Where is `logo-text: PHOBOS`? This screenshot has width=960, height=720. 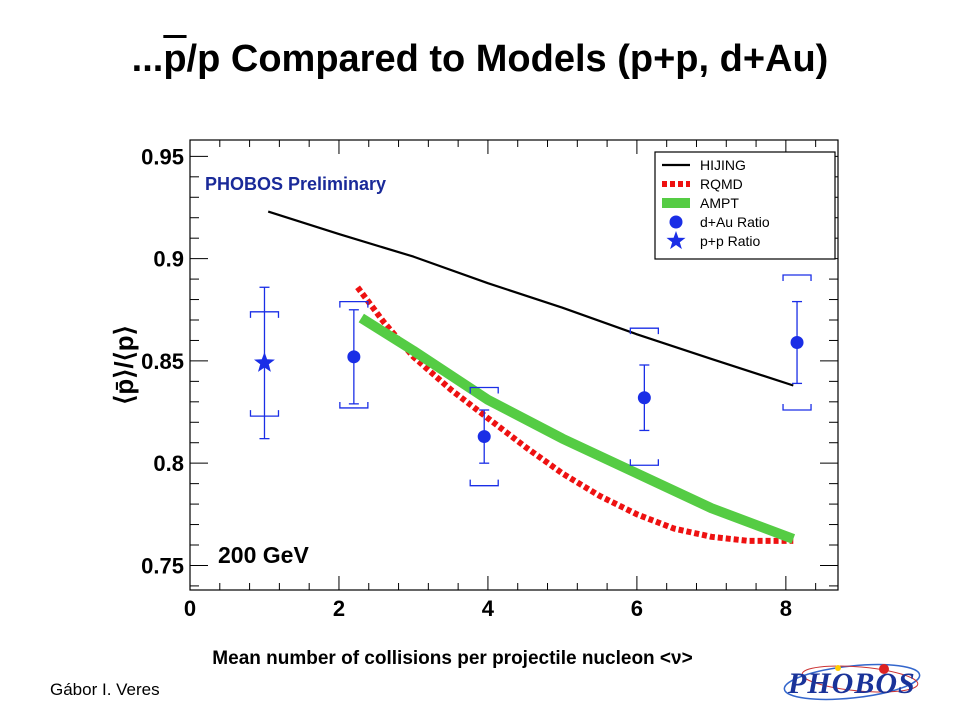 logo-text: PHOBOS is located at coordinates (851, 683).